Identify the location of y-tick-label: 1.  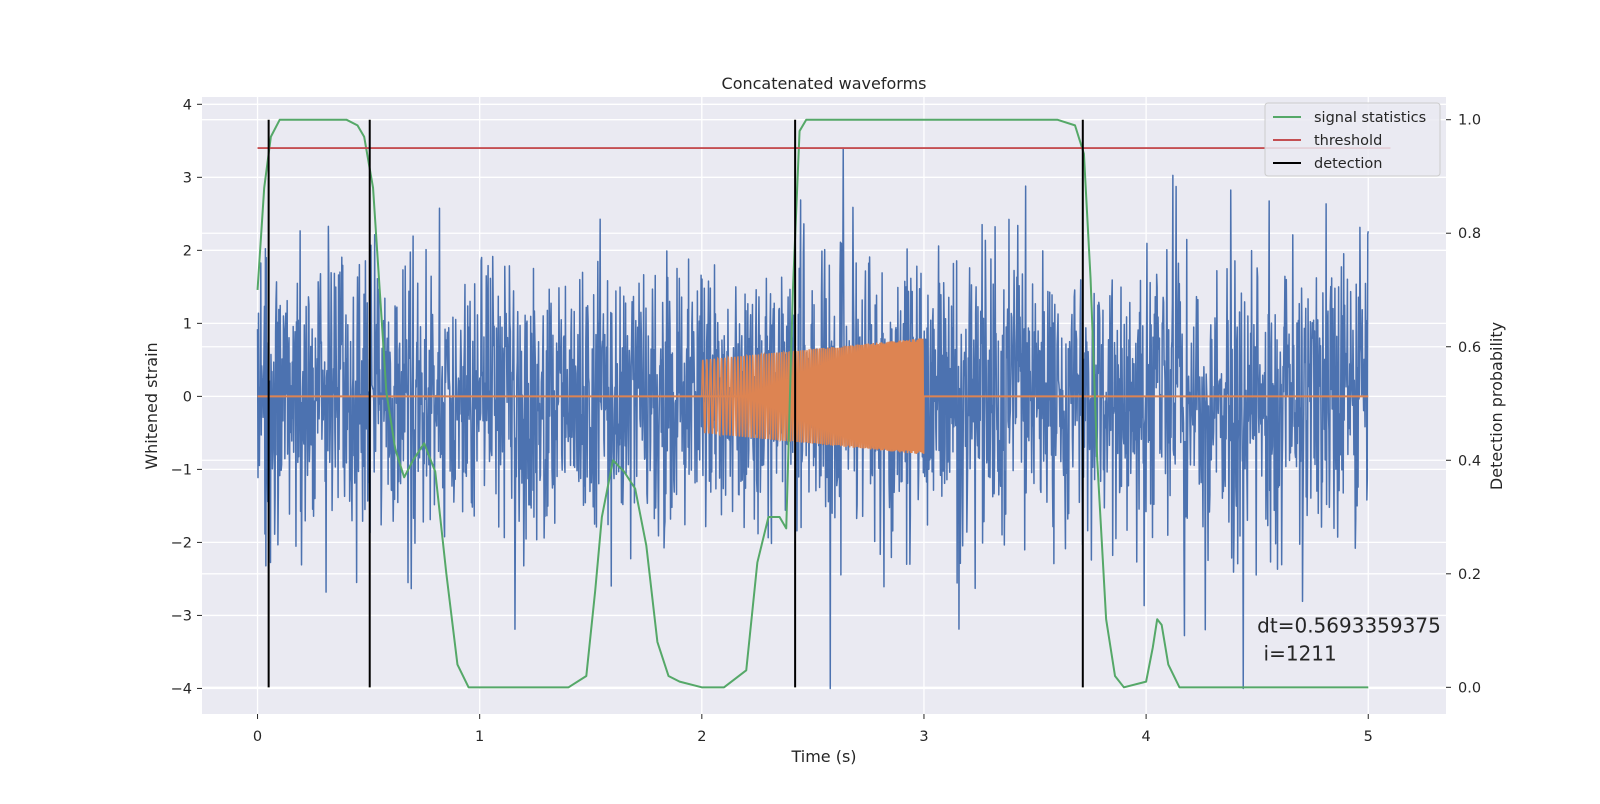
(187, 324).